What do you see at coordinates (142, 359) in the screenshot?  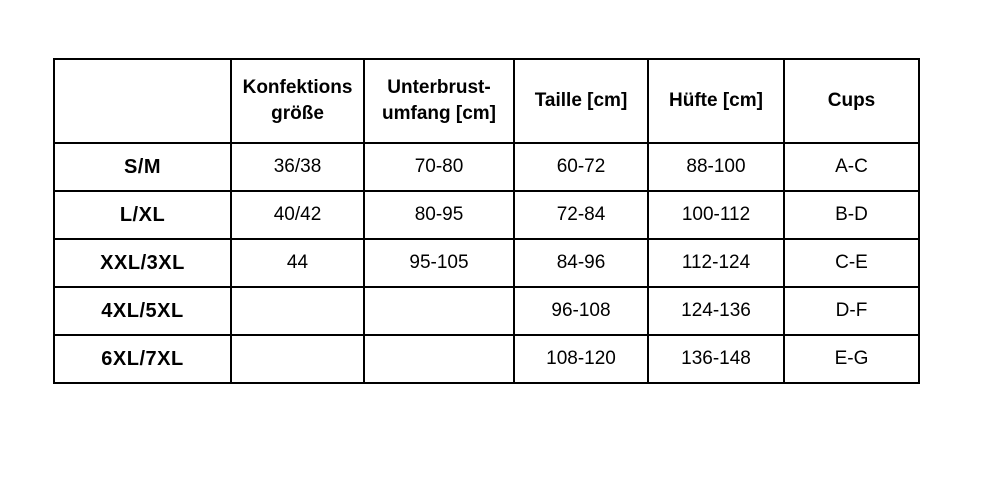 I see `row-label: 6XL/7XL` at bounding box center [142, 359].